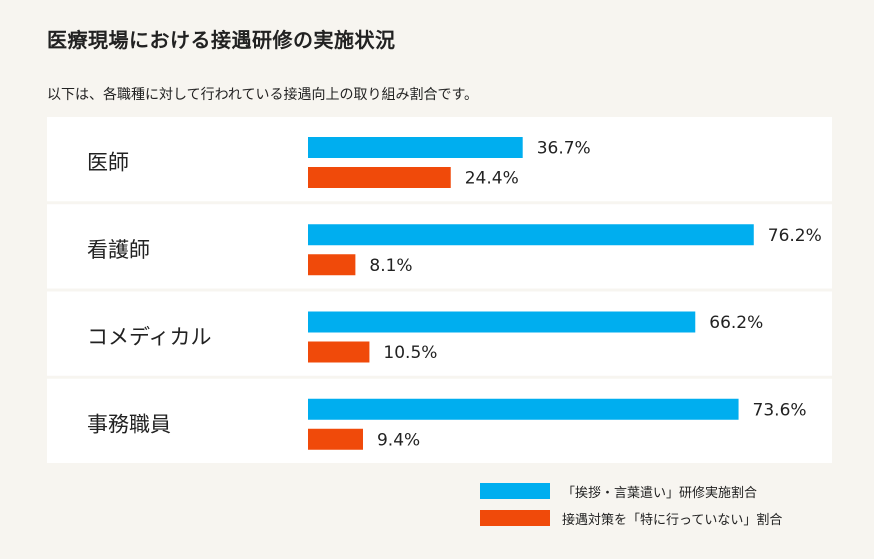 The height and width of the screenshot is (559, 874). What do you see at coordinates (149, 337) in the screenshot?
I see `category-label-comedical: コメディカル` at bounding box center [149, 337].